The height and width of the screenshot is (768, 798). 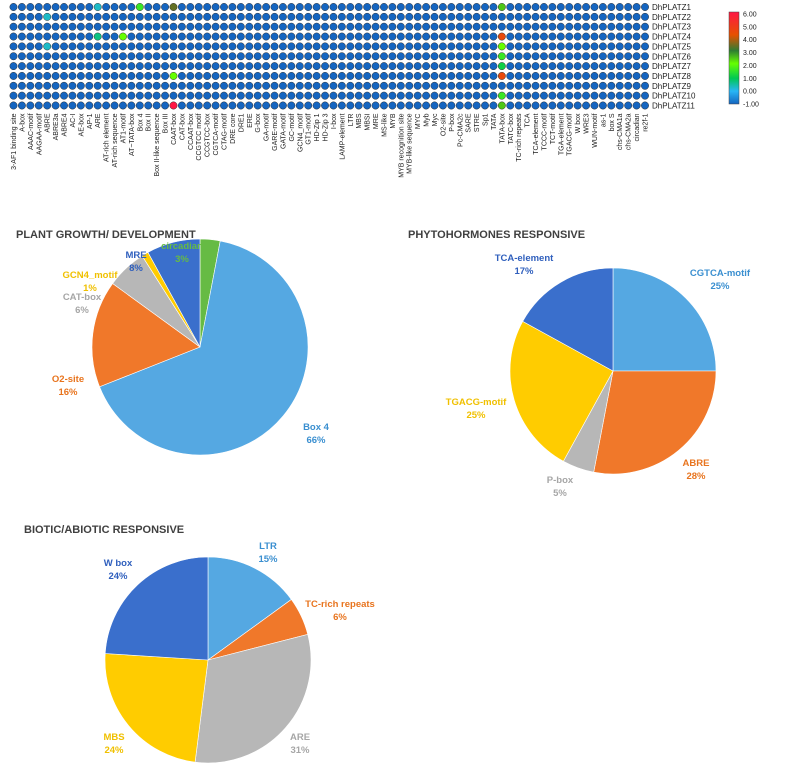 I want to click on heatmap-column-label: CCGTCC-box, so click(x=208, y=135).